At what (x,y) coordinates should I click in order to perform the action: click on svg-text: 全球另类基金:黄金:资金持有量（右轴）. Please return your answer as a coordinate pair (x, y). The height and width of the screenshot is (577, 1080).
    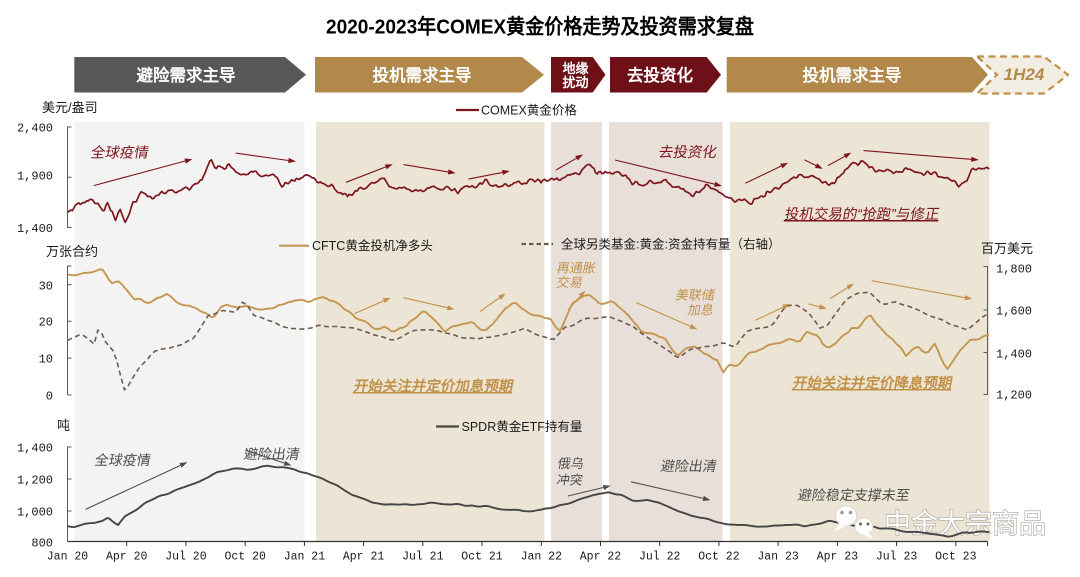
    Looking at the image, I should click on (670, 244).